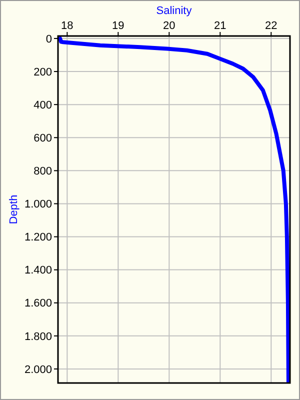 This screenshot has width=300, height=400. Describe the element at coordinates (43, 138) in the screenshot. I see `y-tick-label: 600` at that location.